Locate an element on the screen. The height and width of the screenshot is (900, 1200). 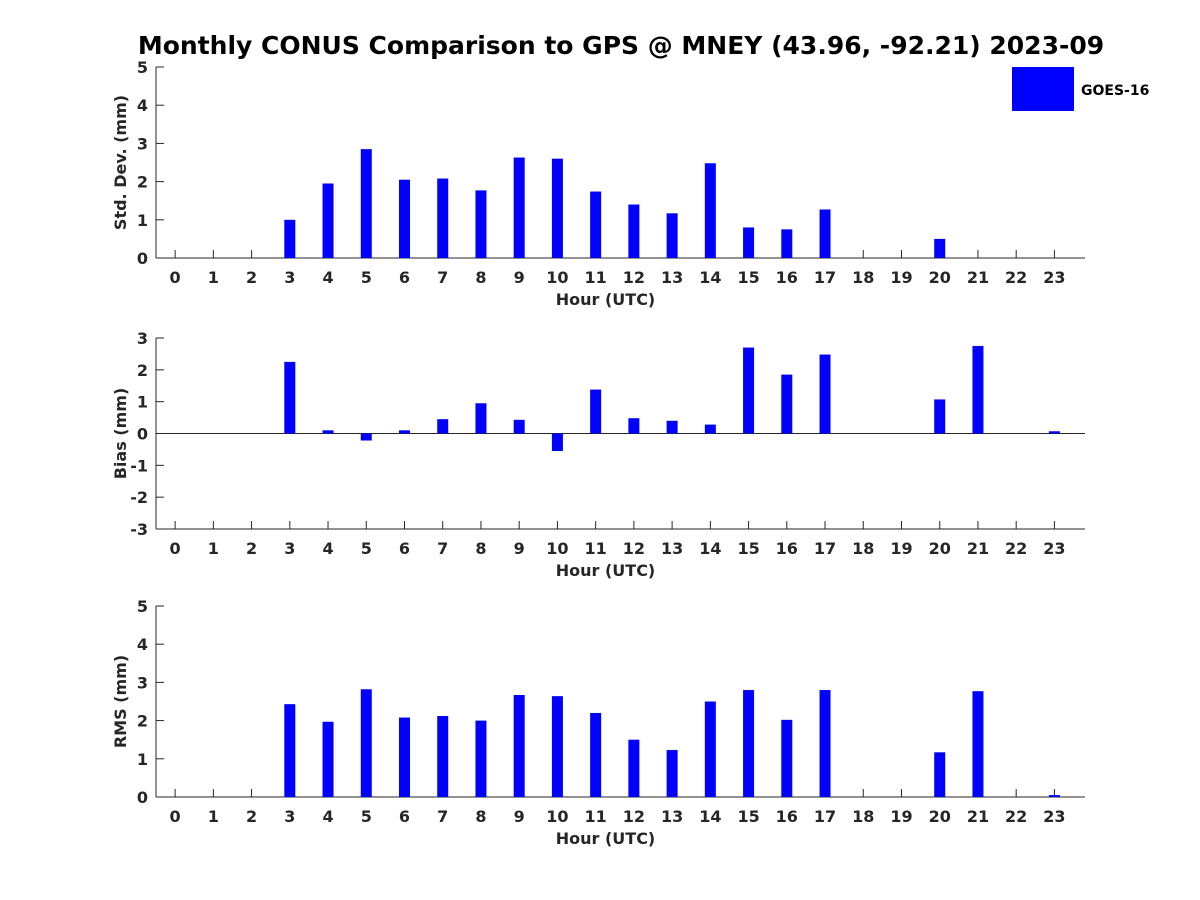
y-tick-label: -1 is located at coordinates (139, 465).